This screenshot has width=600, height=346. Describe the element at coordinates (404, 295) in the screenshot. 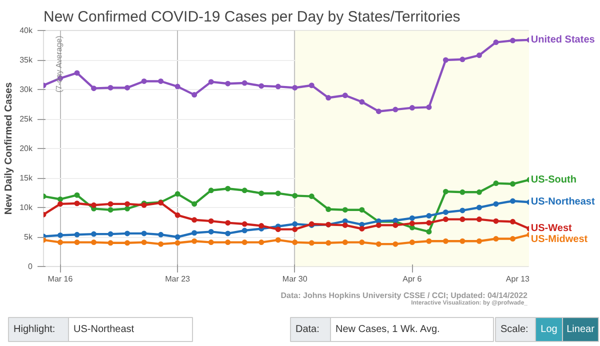

I see `text: Data: Johns Hopkins University CSSE / CCI; Updated: 04/14/2022` at that location.